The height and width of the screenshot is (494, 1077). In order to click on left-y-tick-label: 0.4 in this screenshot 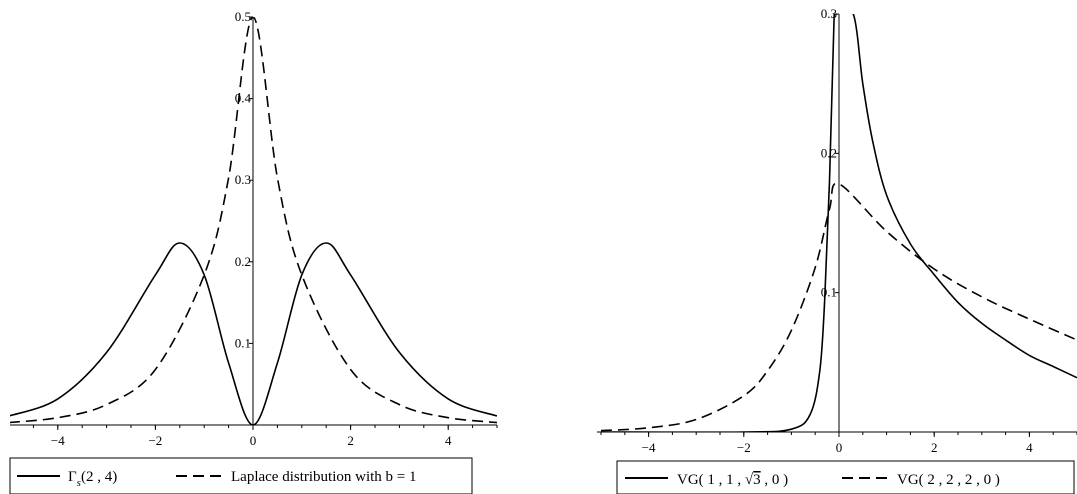, I will do `click(243, 98)`.